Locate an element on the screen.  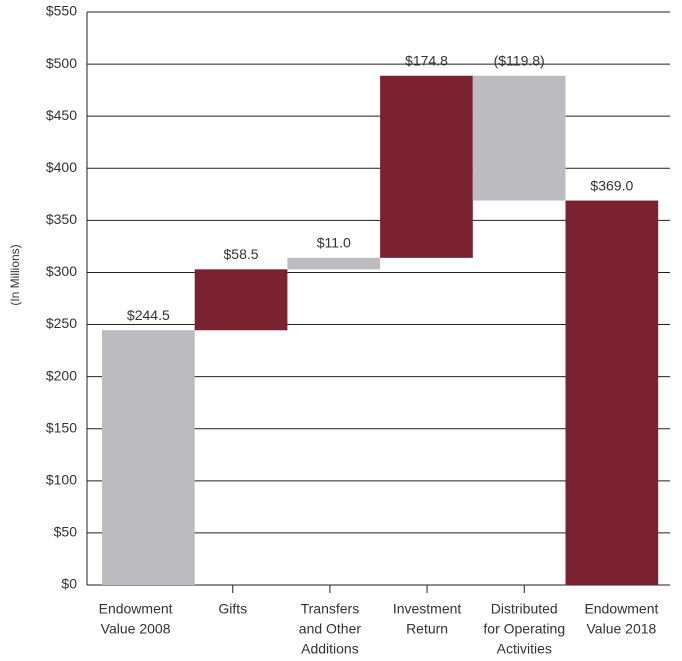
x-tick-label: Gifts is located at coordinates (232, 609).